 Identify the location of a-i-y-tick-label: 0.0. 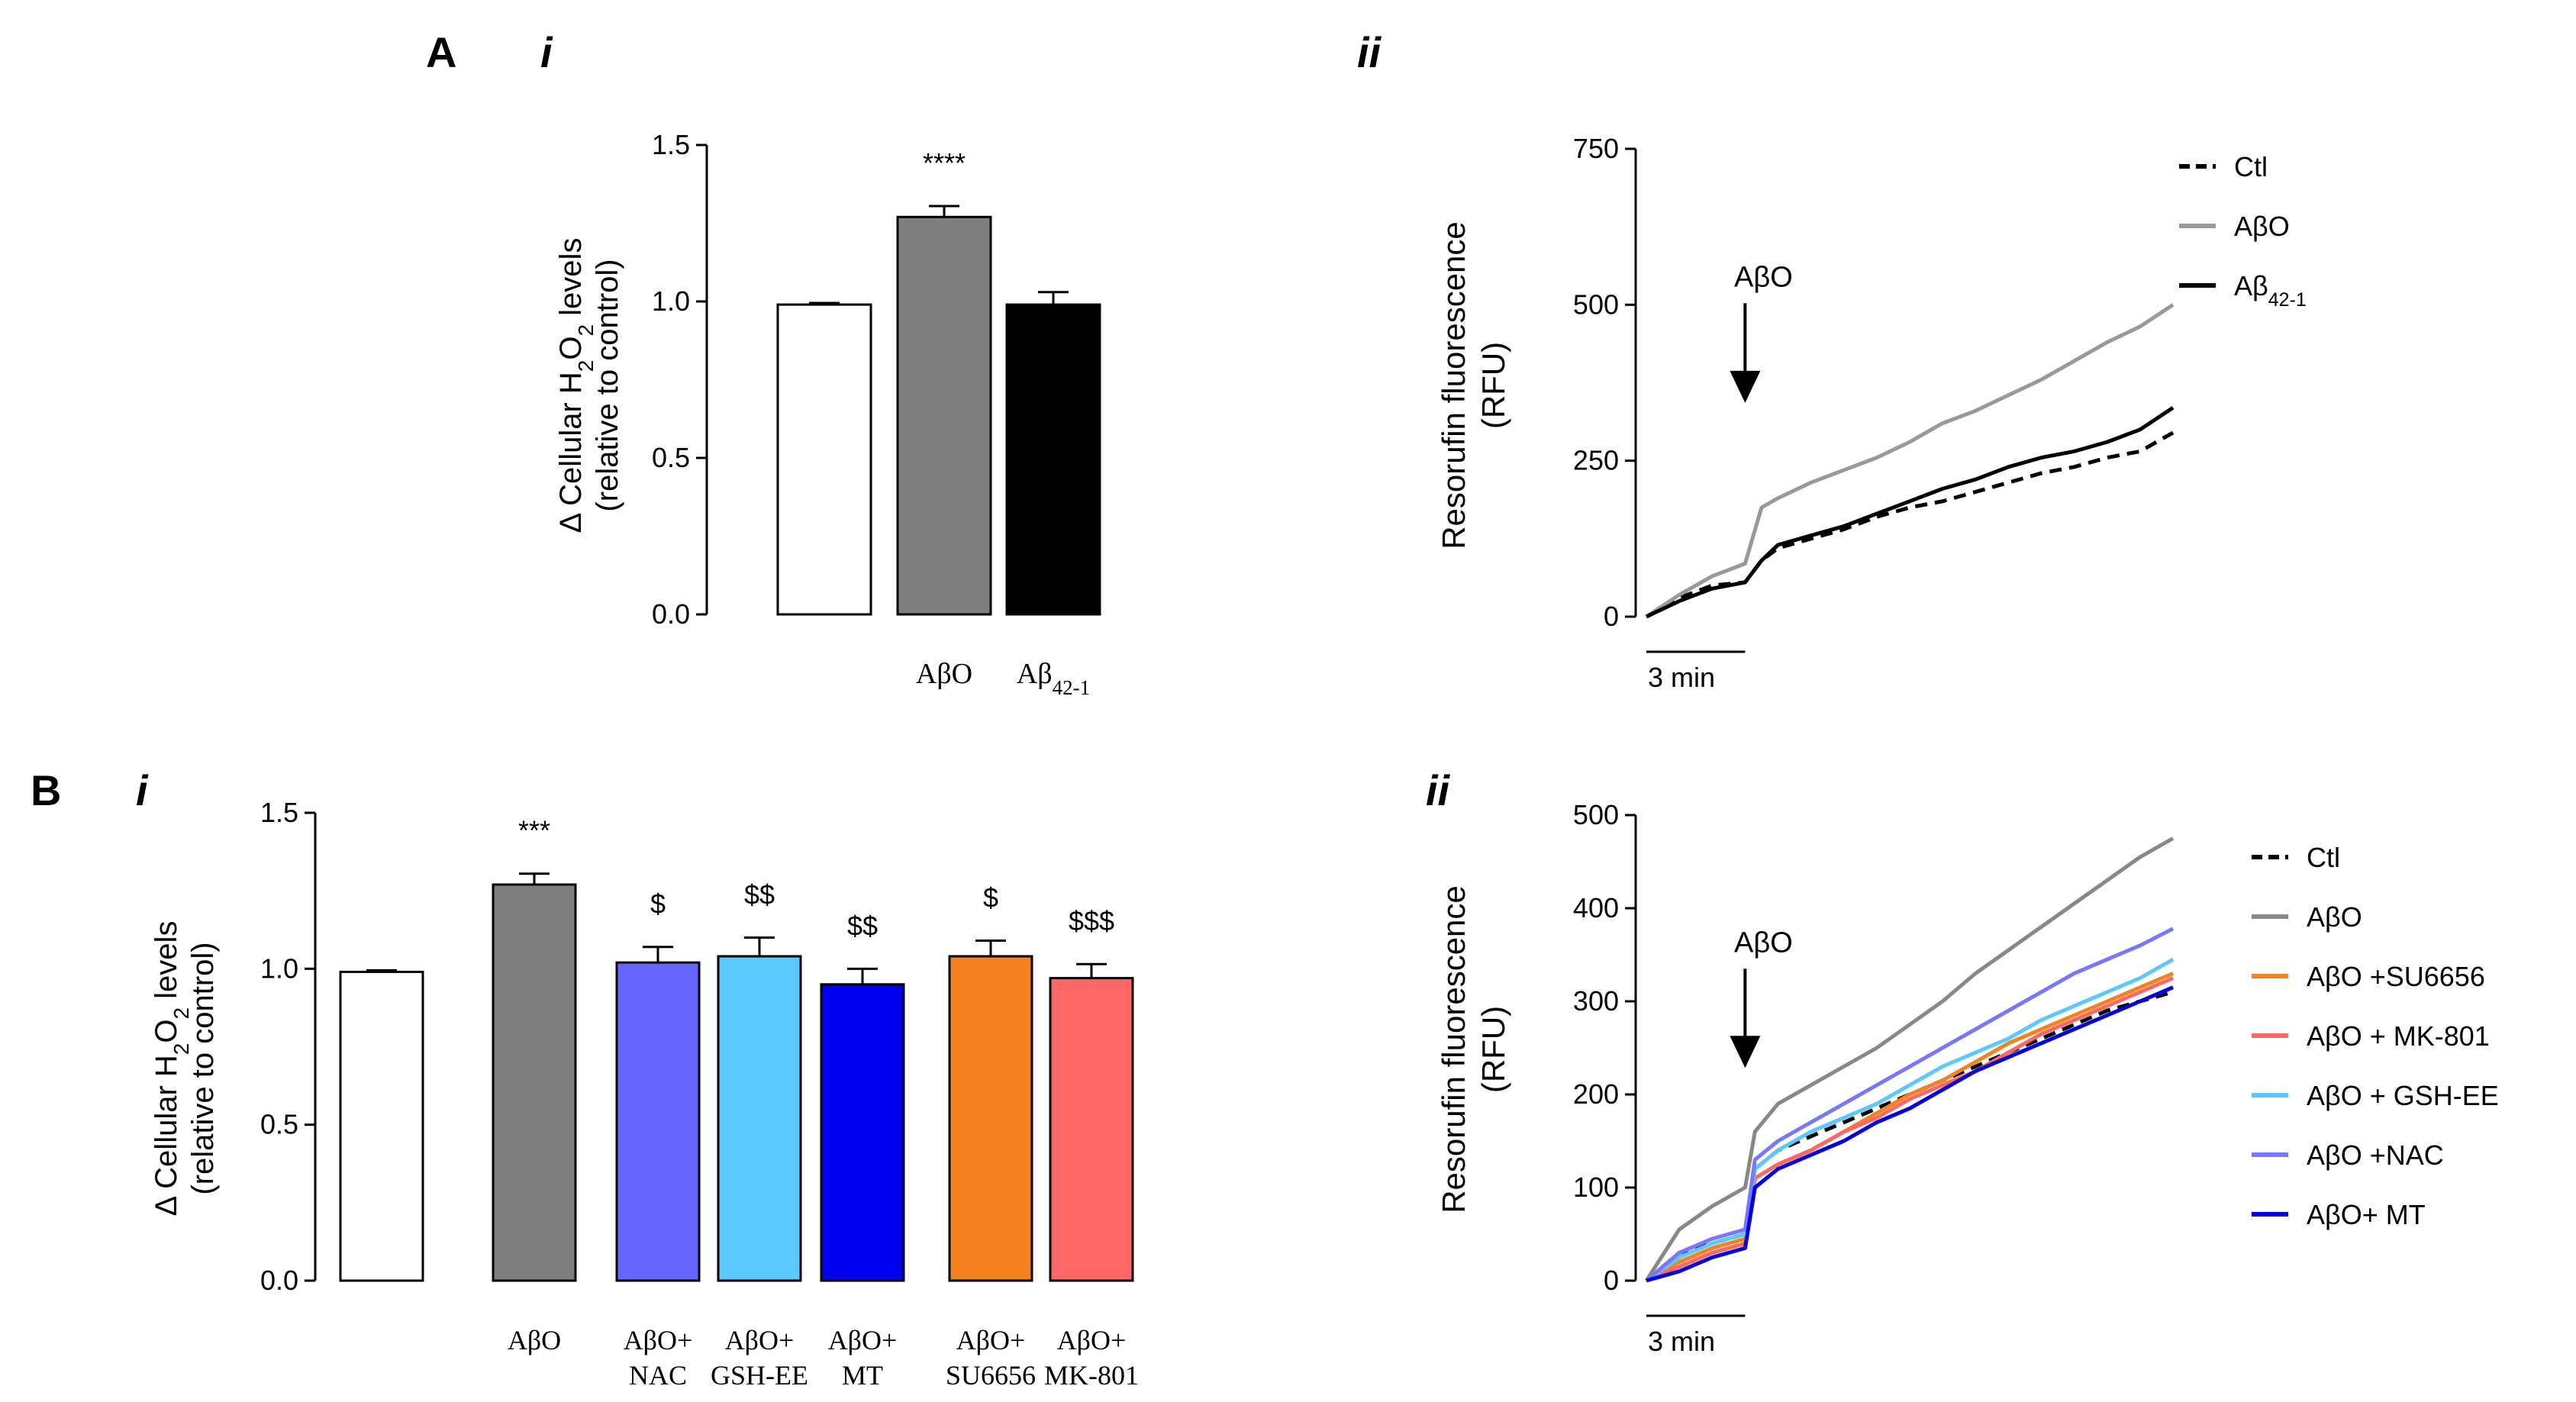
(671, 614).